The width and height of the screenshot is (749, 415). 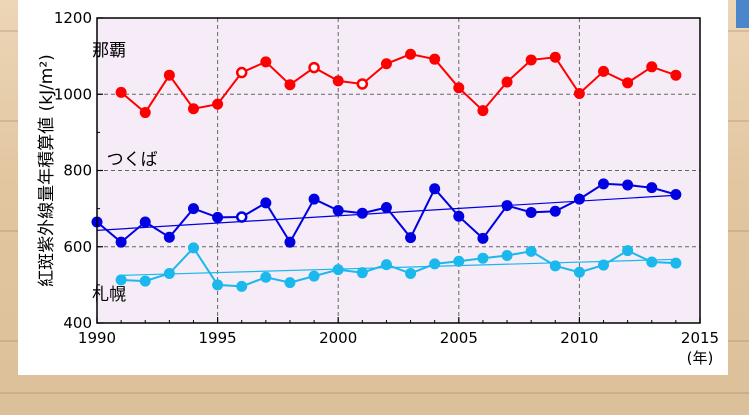 I want to click on x-tick-label: 1990, so click(x=97, y=338).